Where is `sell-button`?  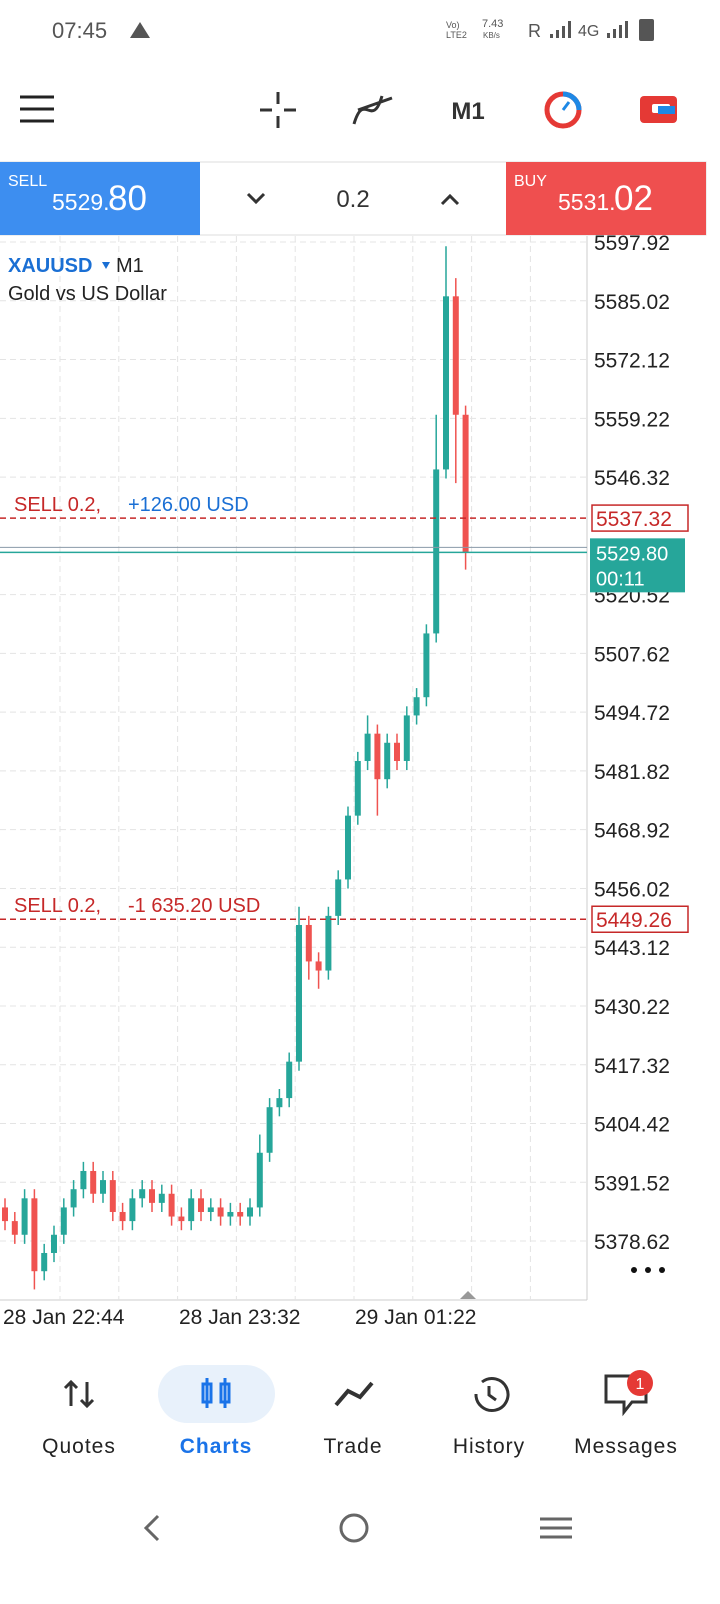
sell-button is located at coordinates (100, 198).